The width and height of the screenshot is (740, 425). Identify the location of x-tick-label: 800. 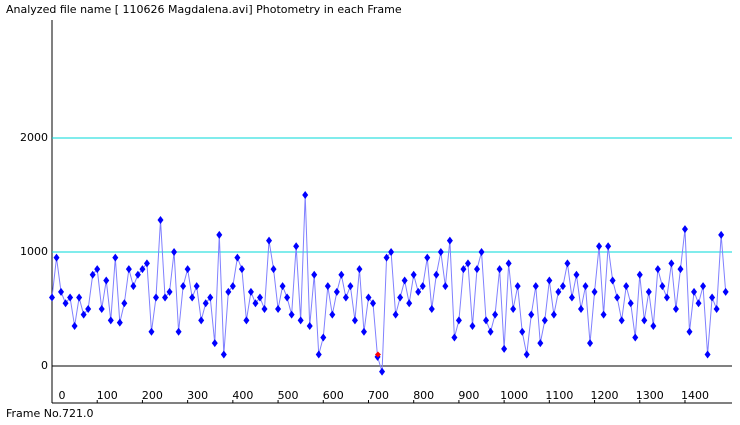
(423, 395).